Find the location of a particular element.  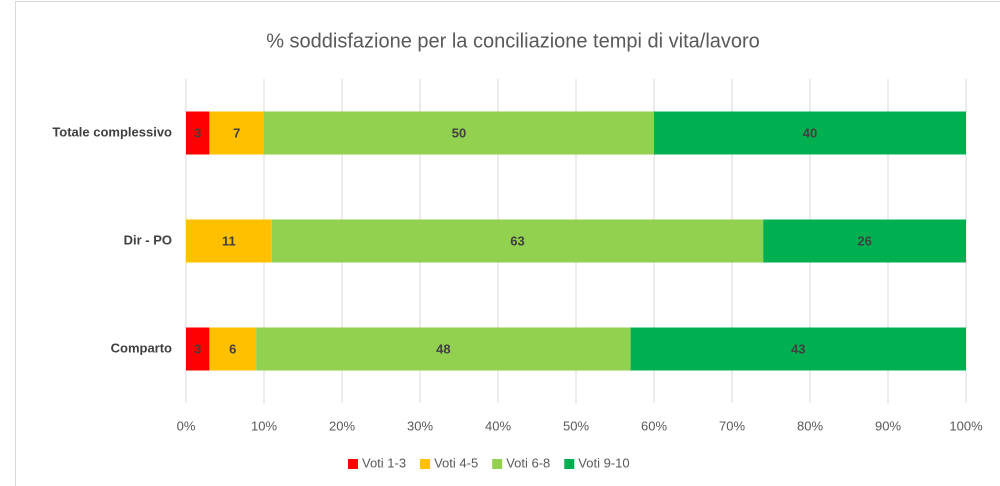

data-label: 6 is located at coordinates (232, 348).